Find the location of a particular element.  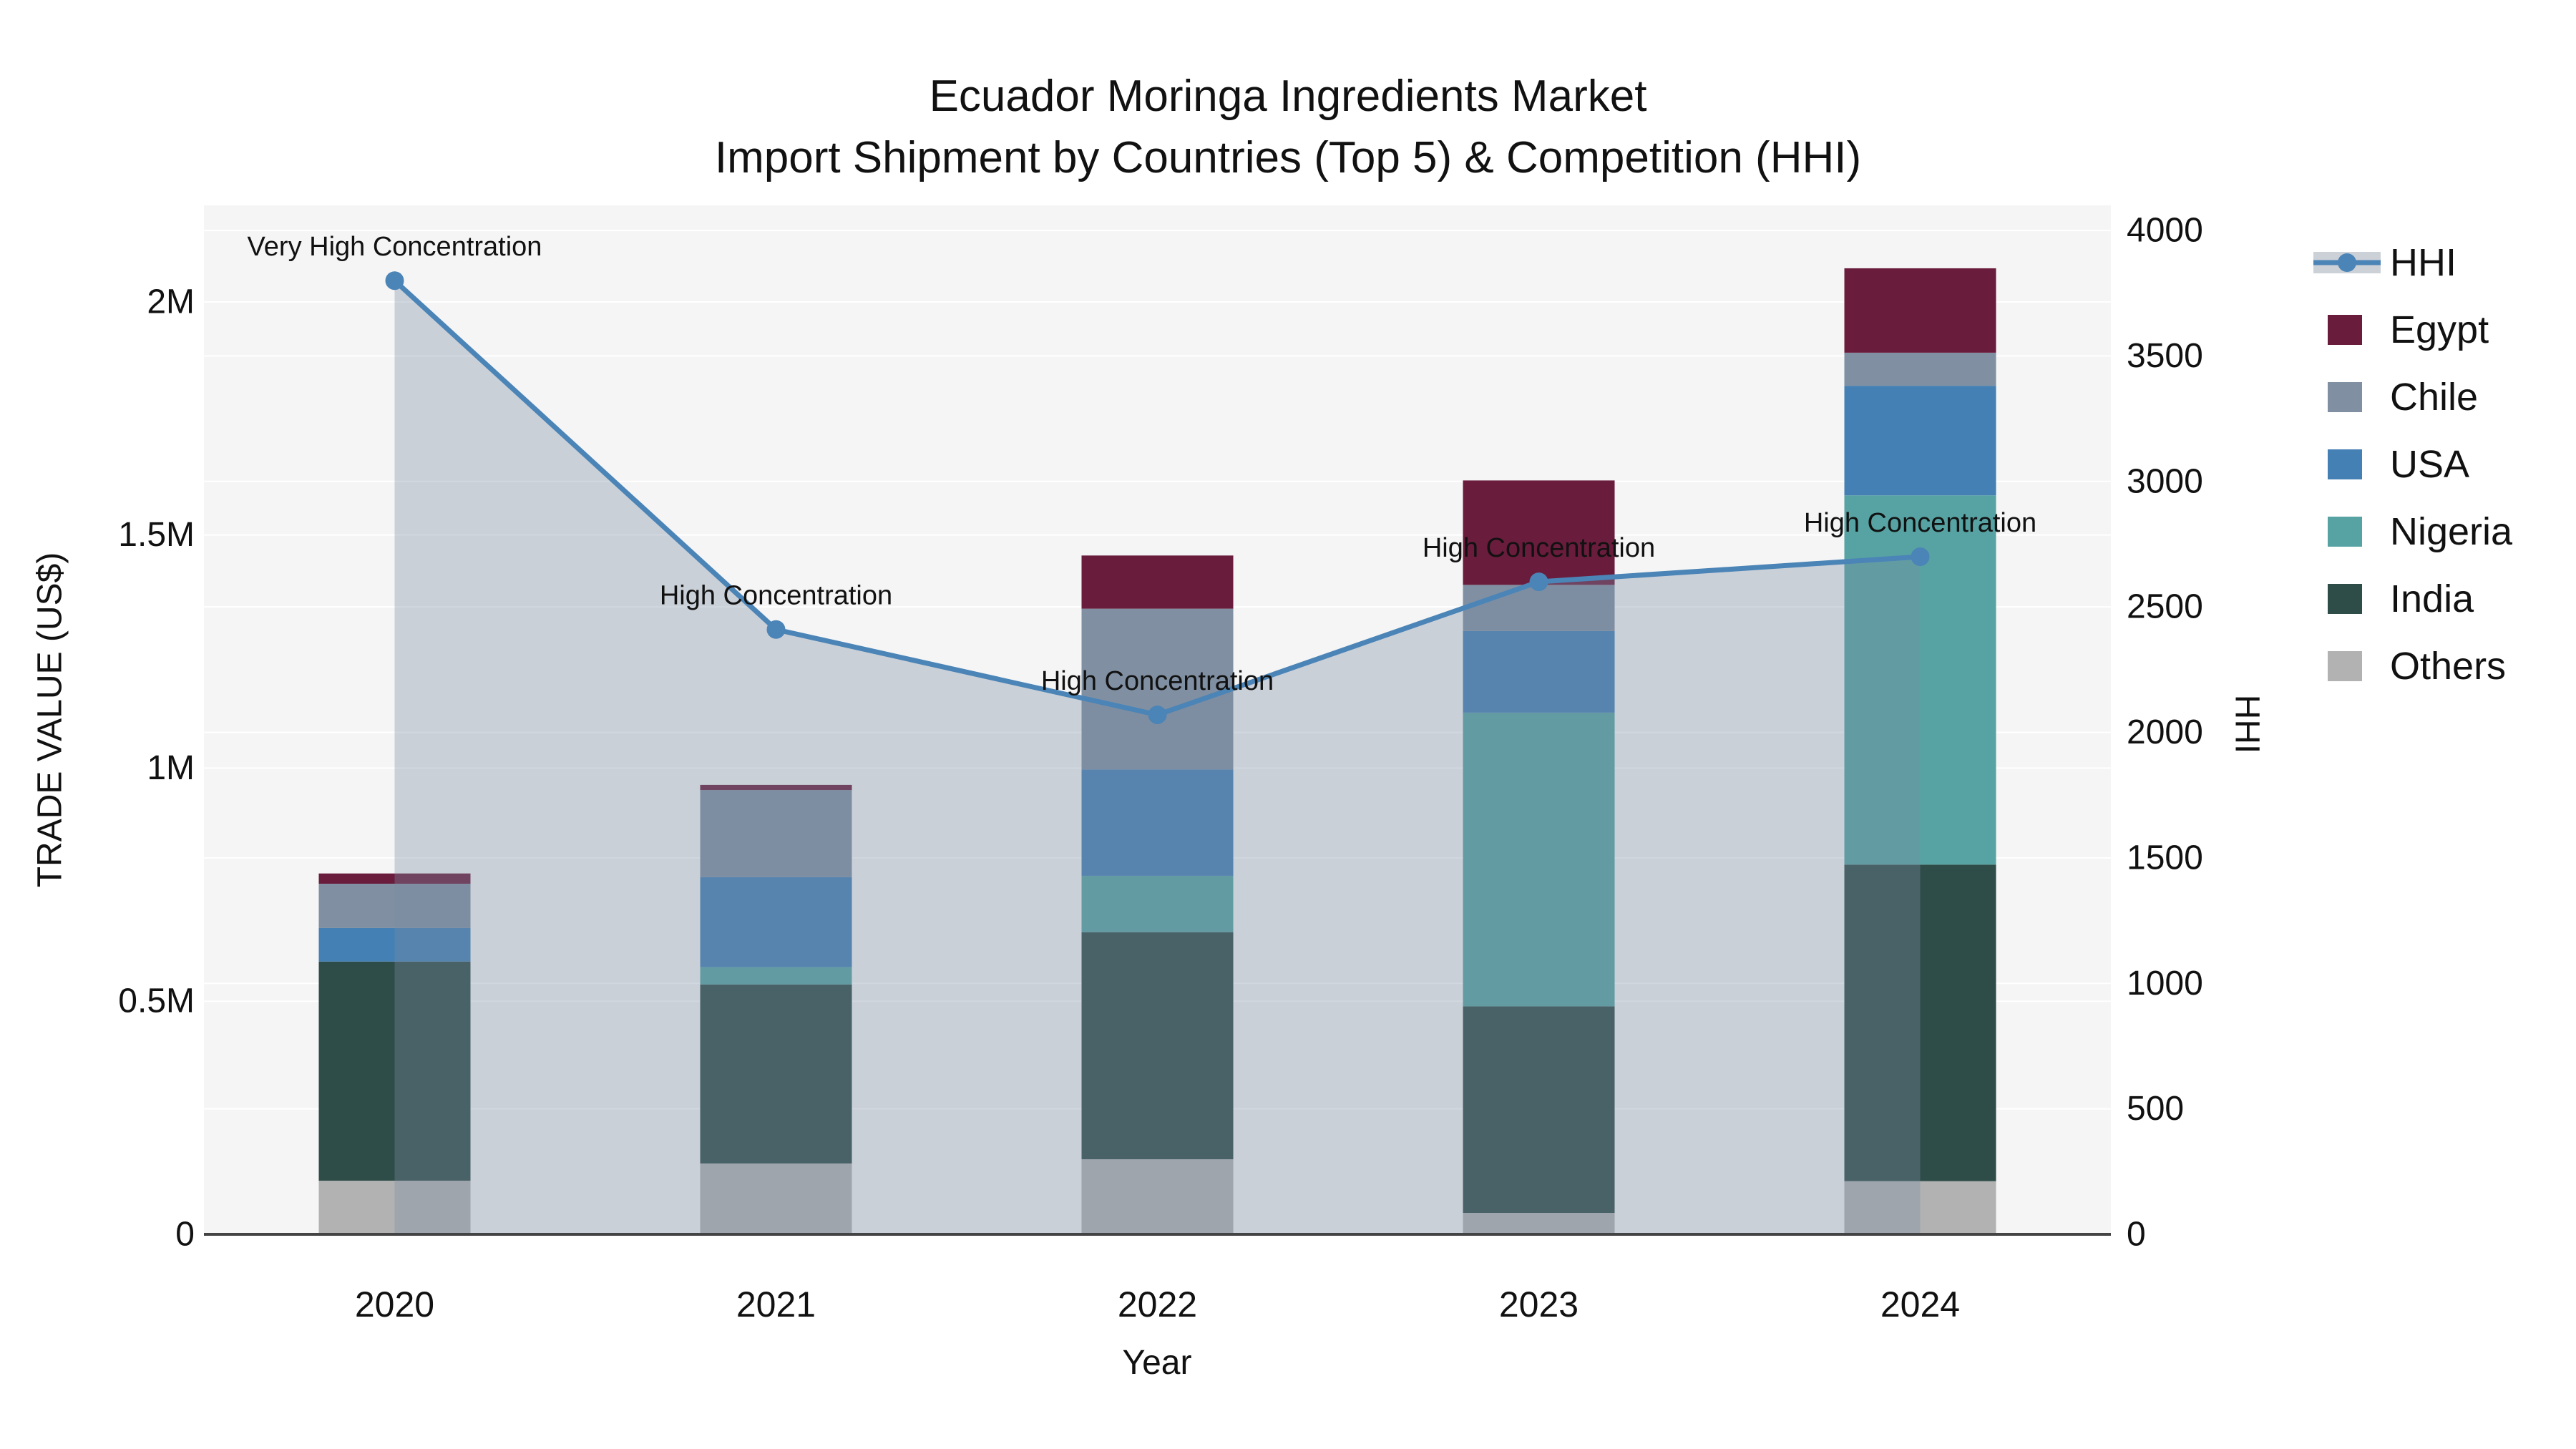

bar-segment-egypt-2024 is located at coordinates (1920, 310).